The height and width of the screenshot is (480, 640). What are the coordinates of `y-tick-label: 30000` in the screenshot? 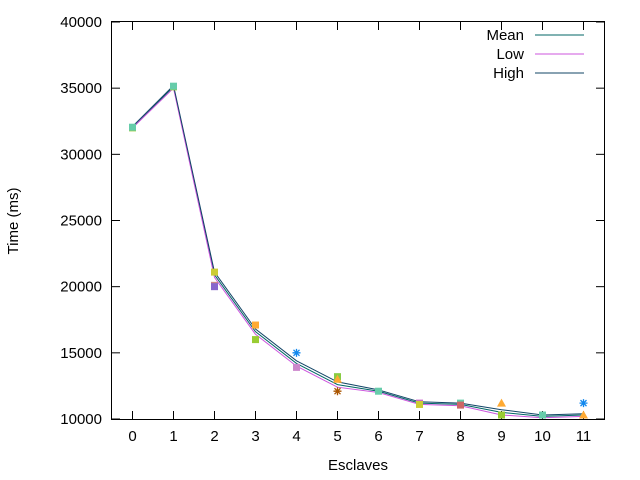 It's located at (81, 154).